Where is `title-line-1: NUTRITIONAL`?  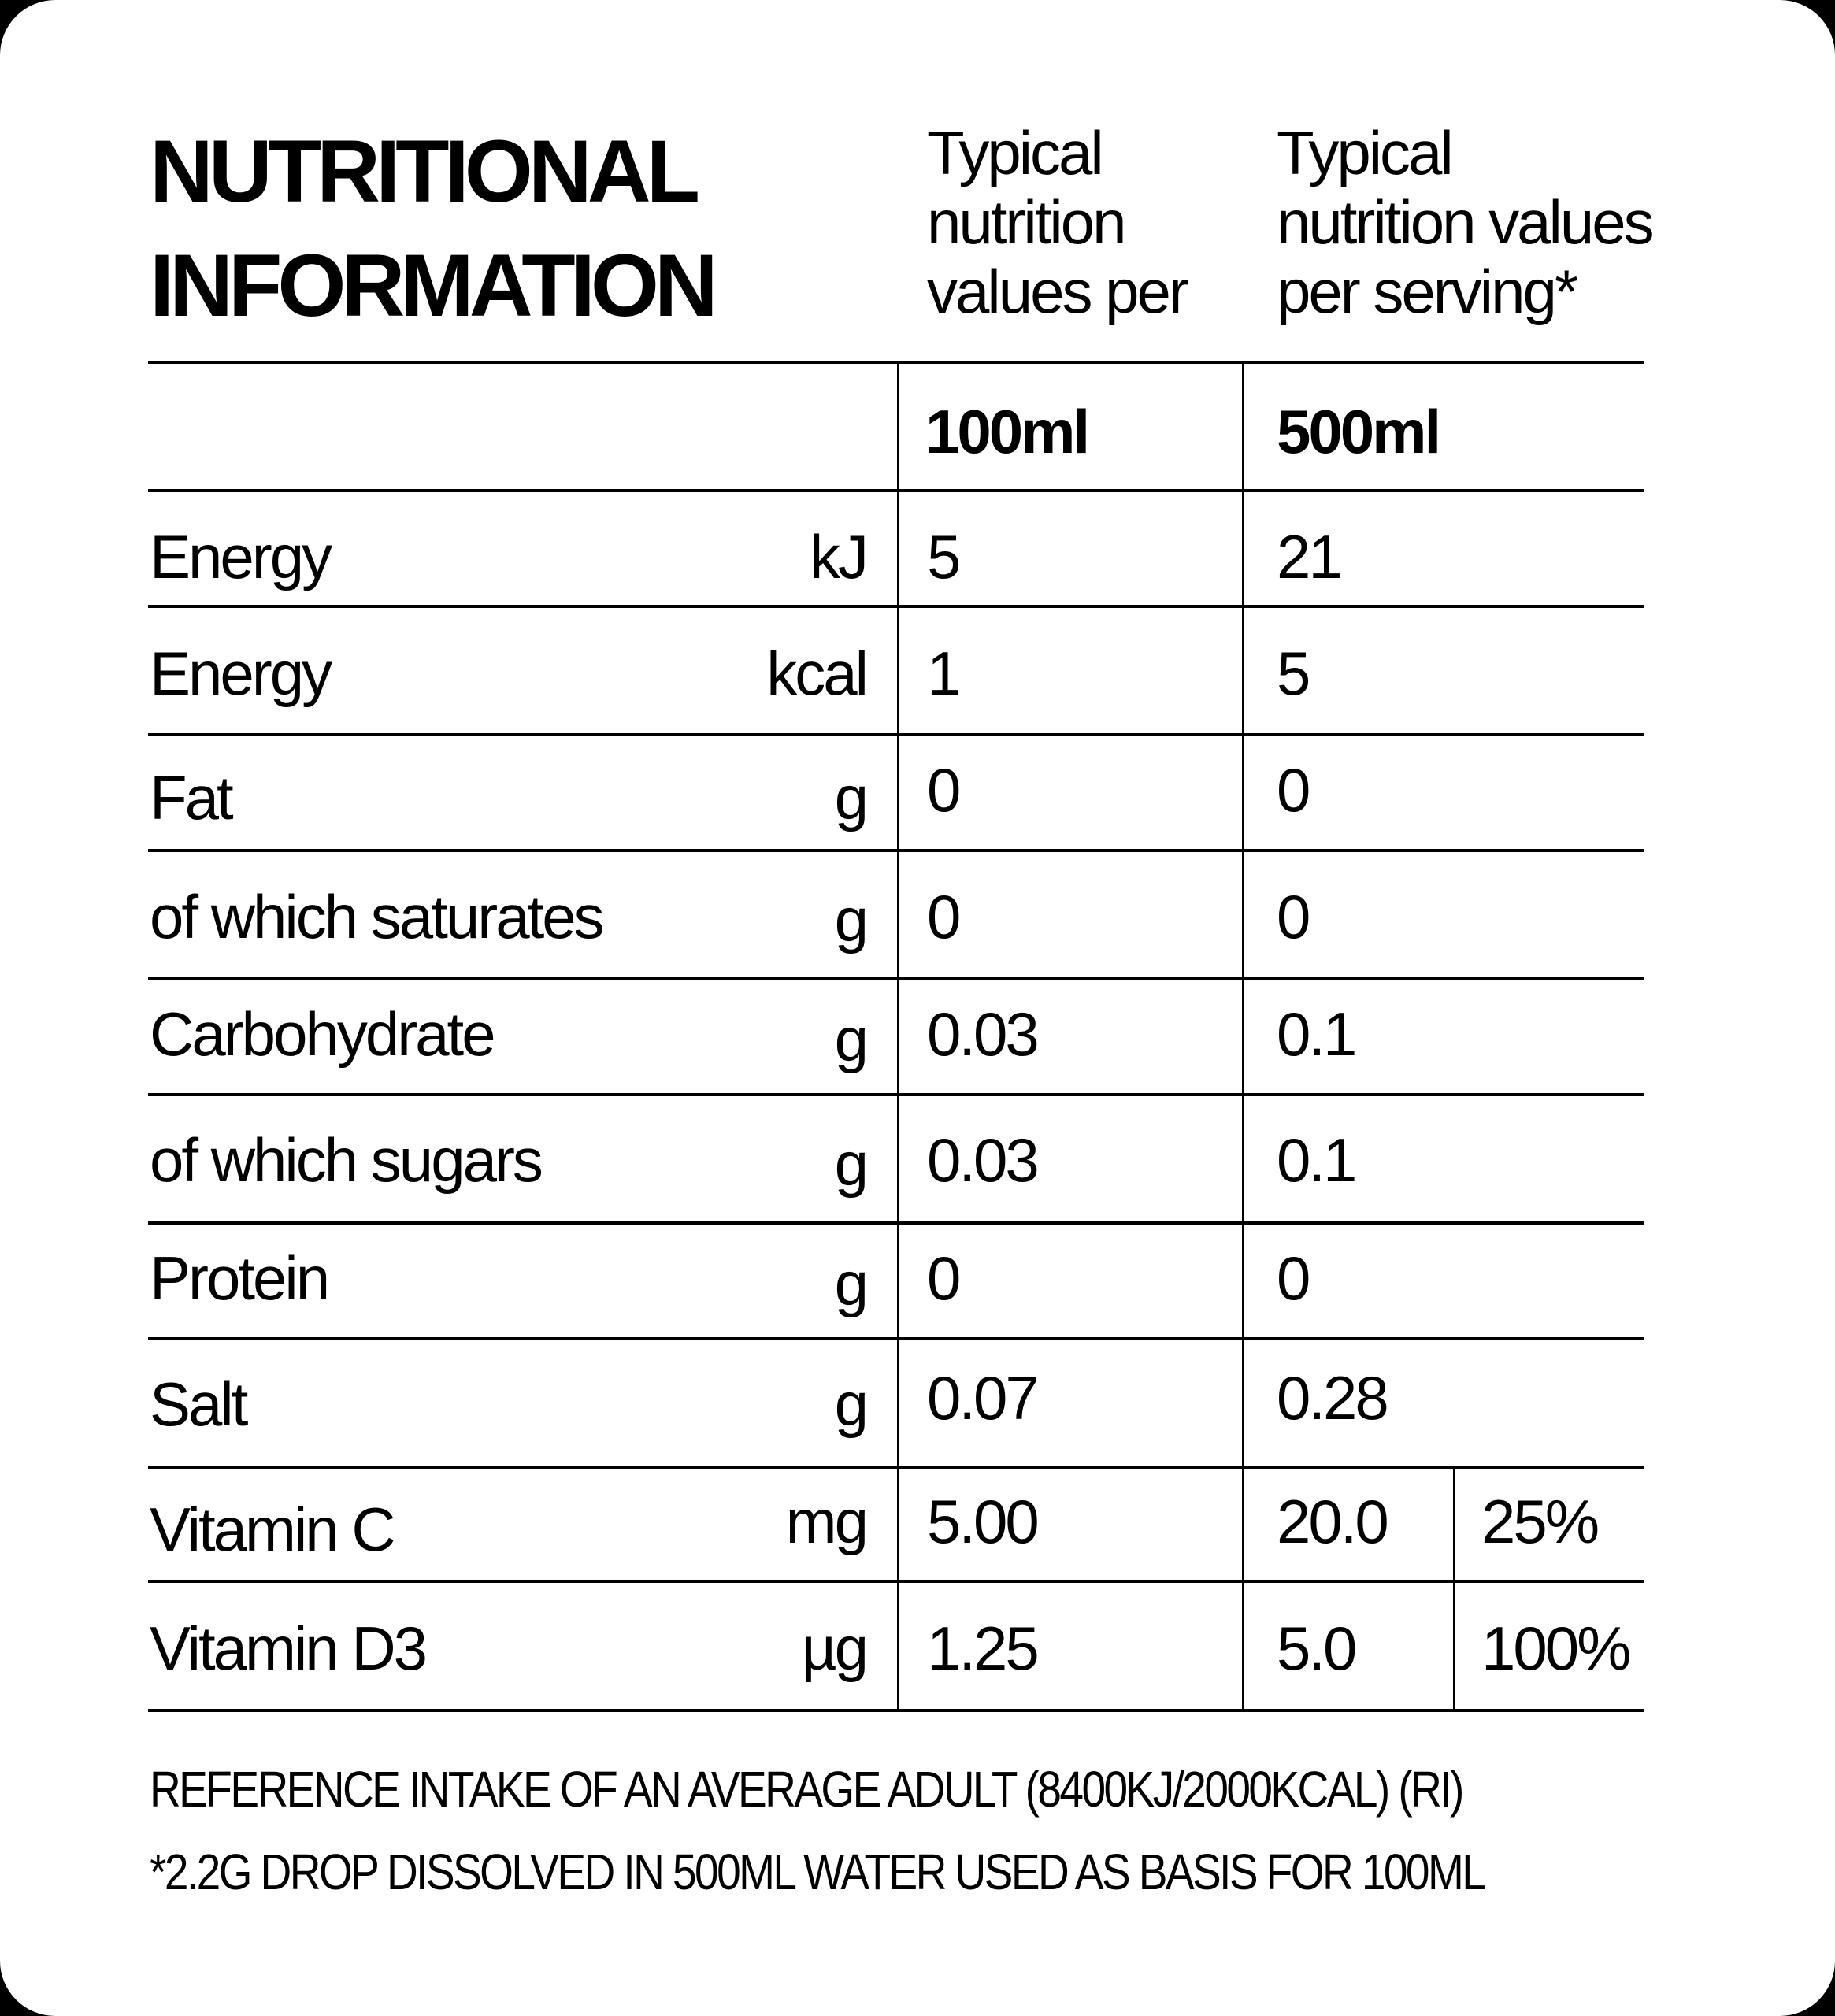 title-line-1: NUTRITIONAL is located at coordinates (425, 171).